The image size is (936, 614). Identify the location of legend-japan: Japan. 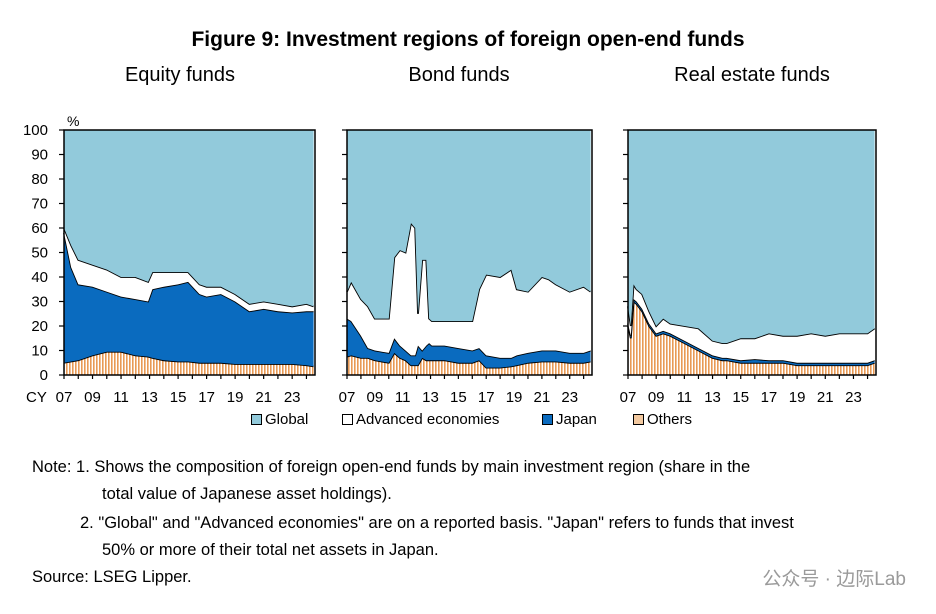
(569, 419).